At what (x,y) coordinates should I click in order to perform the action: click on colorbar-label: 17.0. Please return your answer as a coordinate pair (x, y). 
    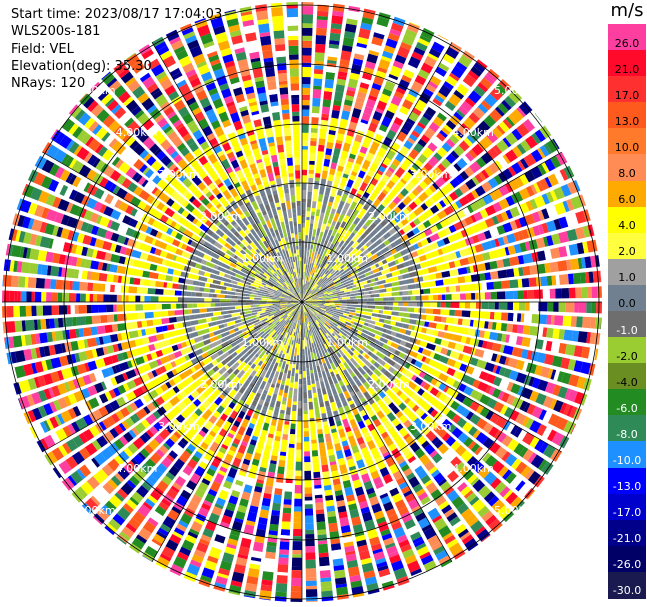
    Looking at the image, I should click on (627, 95).